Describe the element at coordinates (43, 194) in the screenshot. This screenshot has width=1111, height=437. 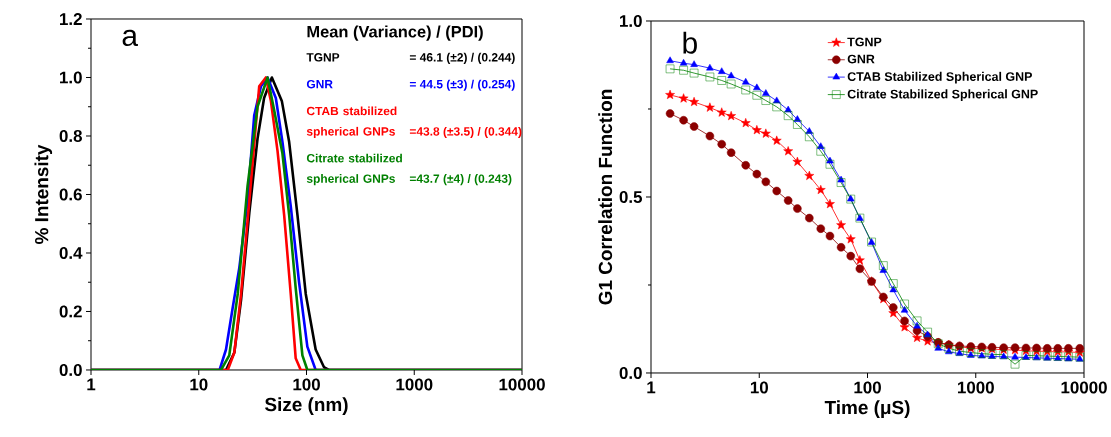
I see `y-axis-title: % Intensity` at that location.